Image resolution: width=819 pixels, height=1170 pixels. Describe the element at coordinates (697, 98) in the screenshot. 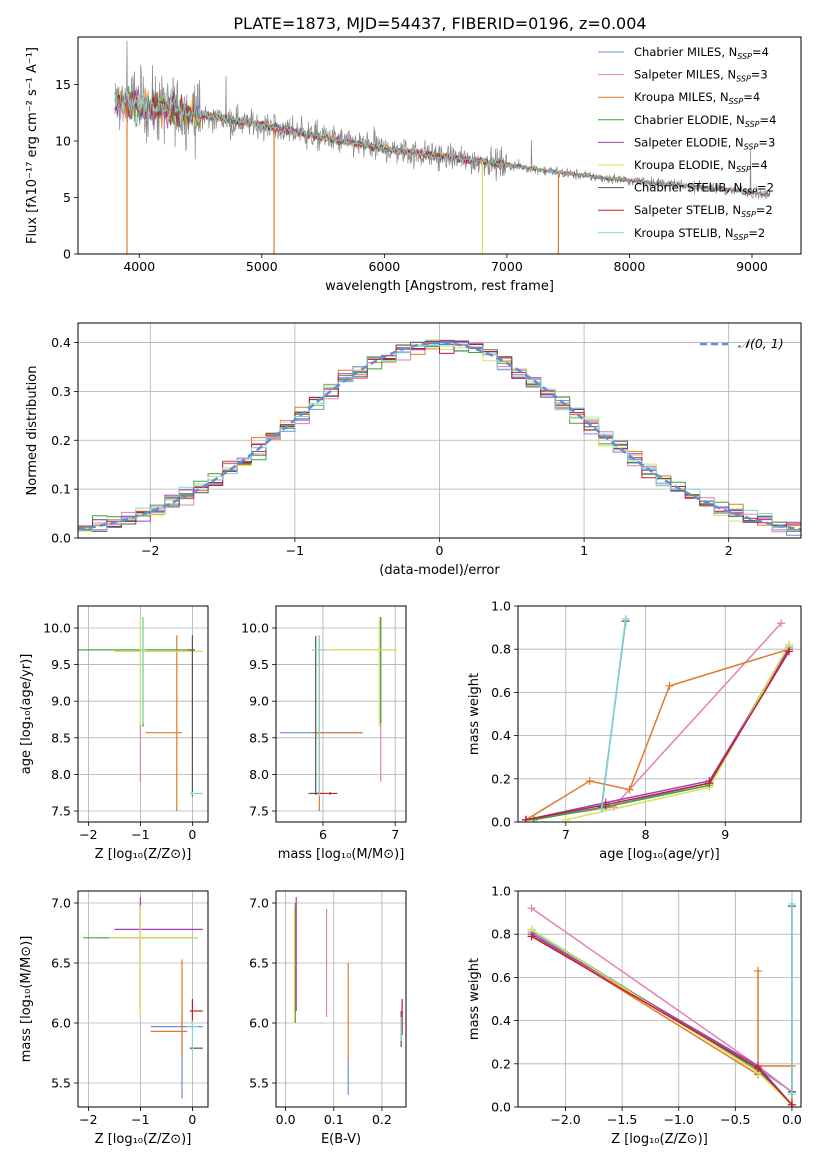

I see `legend-entry: Kroupa MILES, NSSP=4` at that location.